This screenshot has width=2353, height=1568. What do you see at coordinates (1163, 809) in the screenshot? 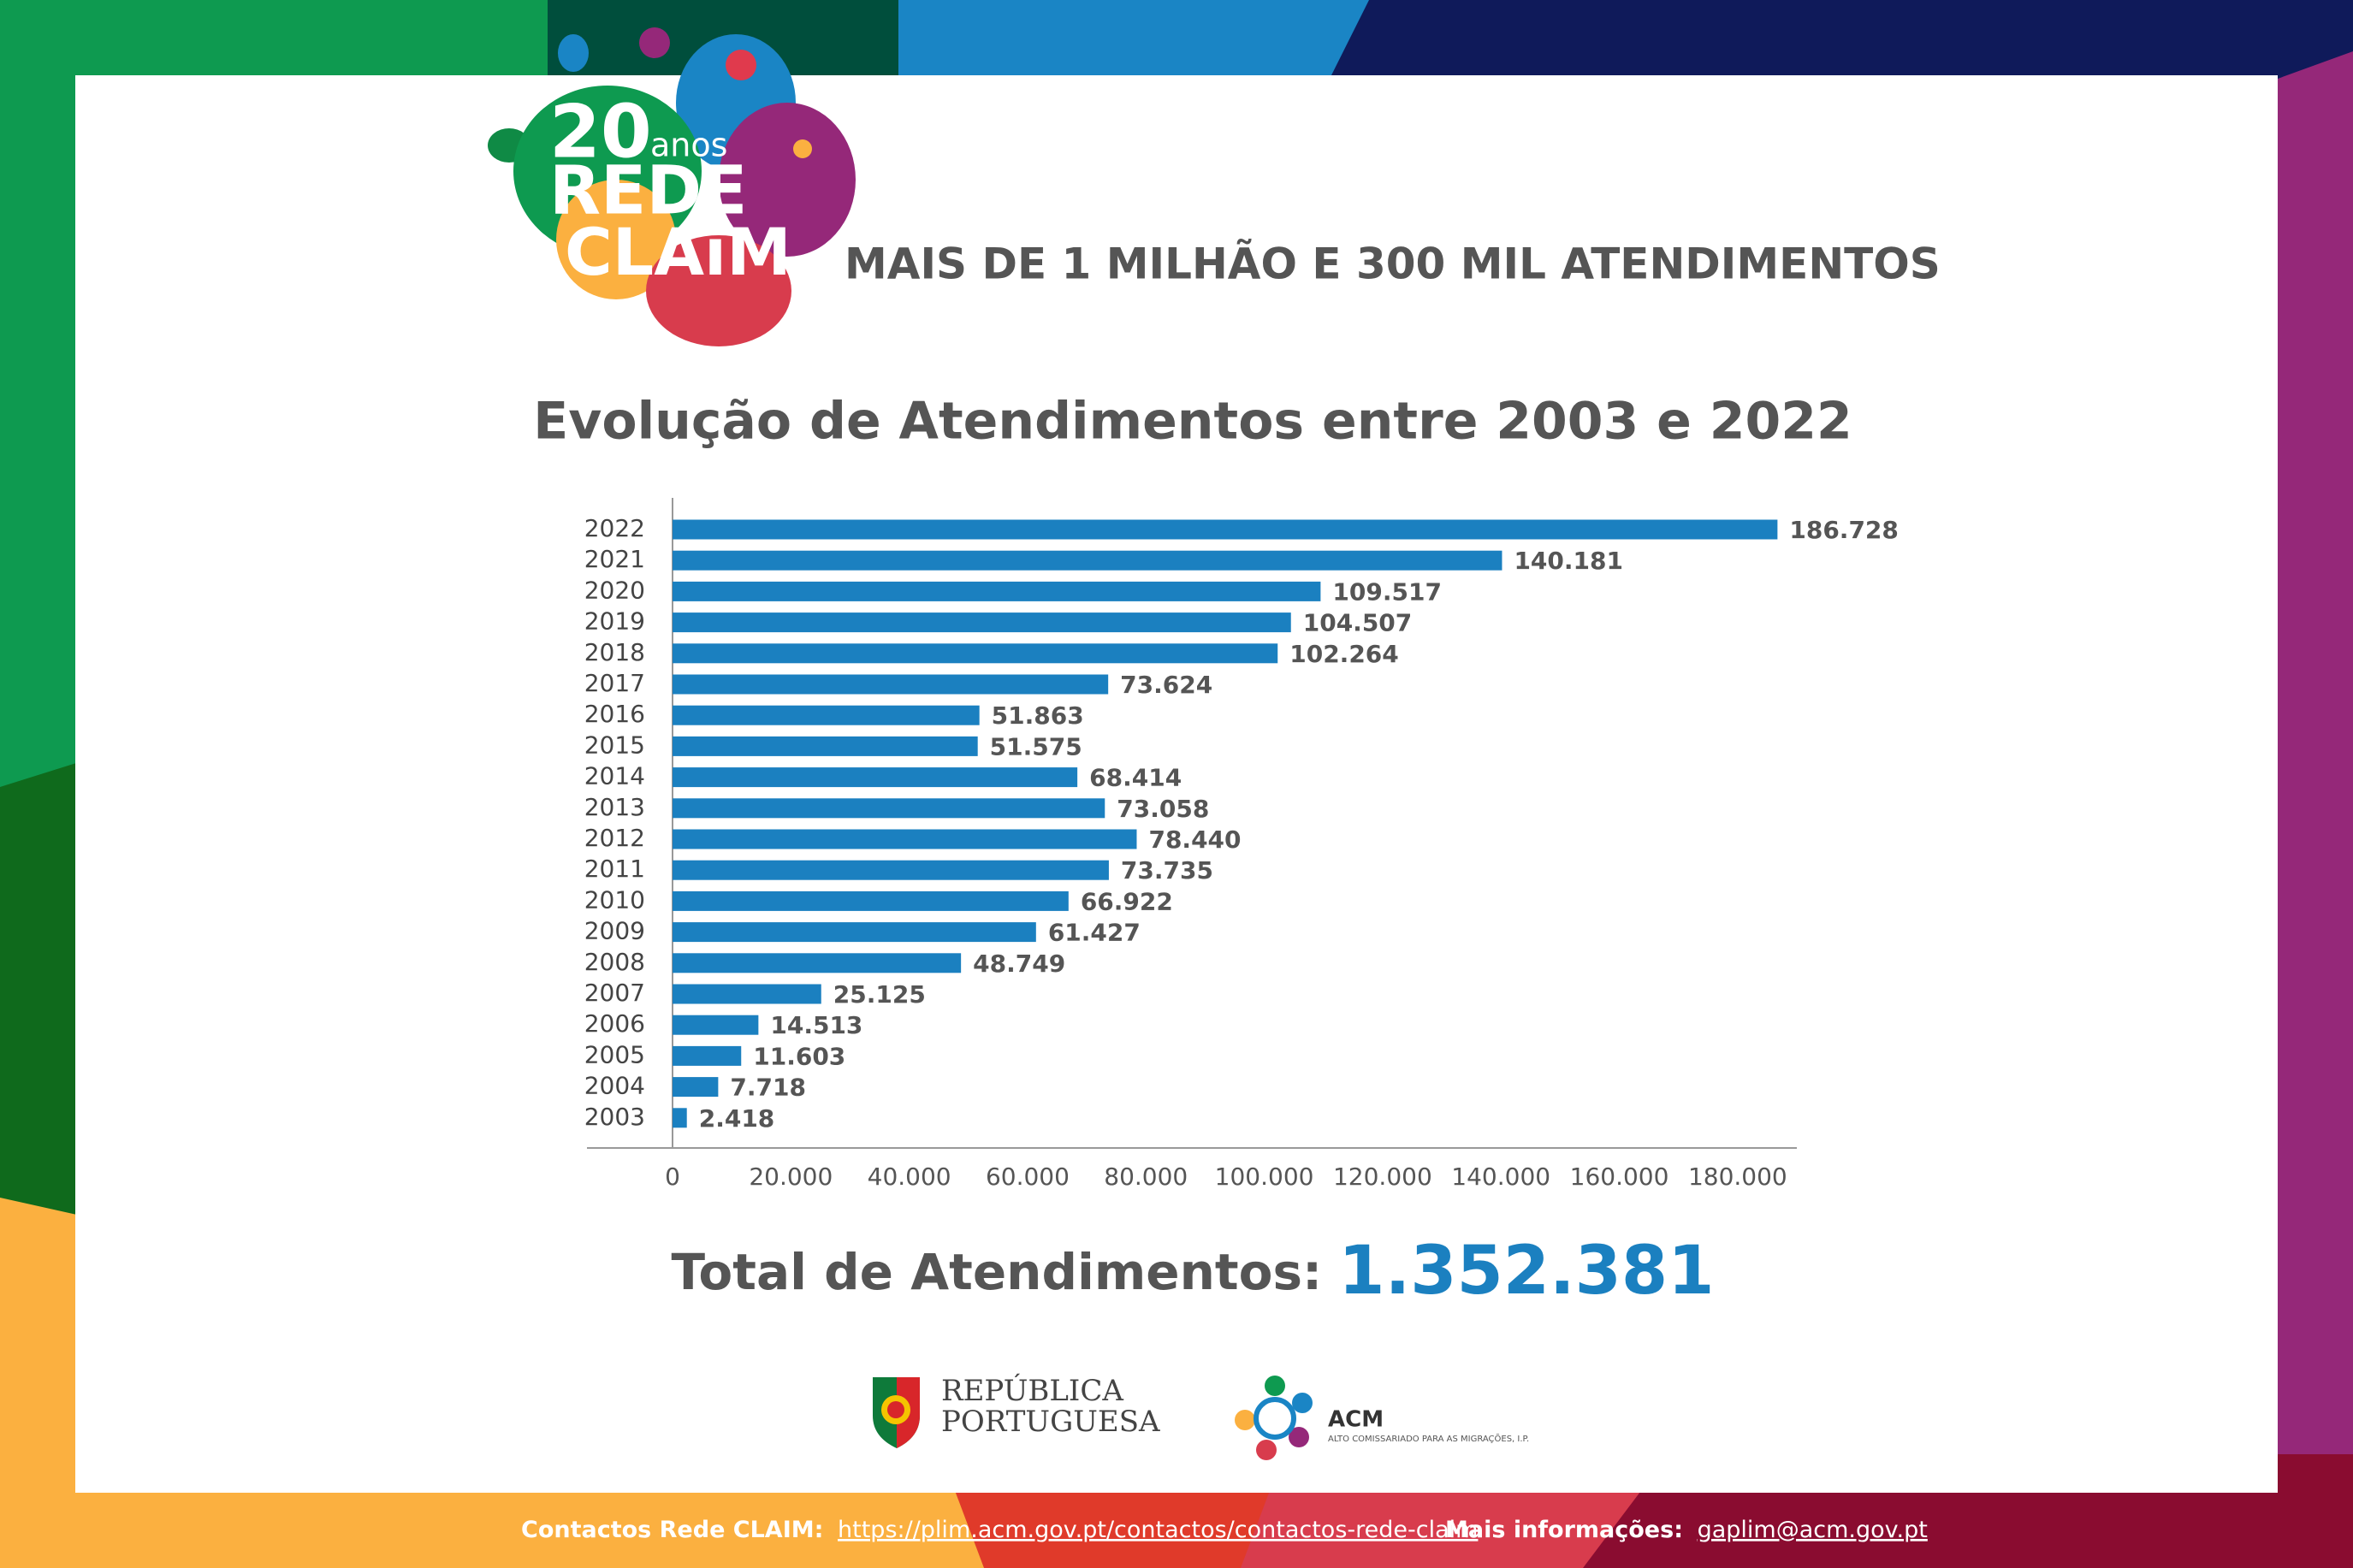
I see `value-label: 73.058` at bounding box center [1163, 809].